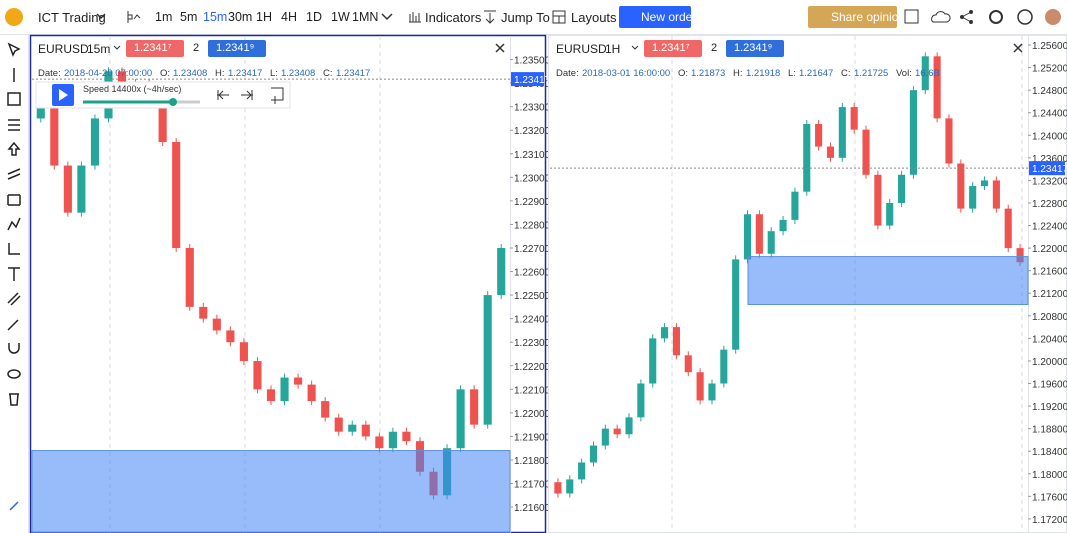 This screenshot has width=1067, height=533. Describe the element at coordinates (1049, 497) in the screenshot. I see `y-tick-label: 1.17600` at that location.